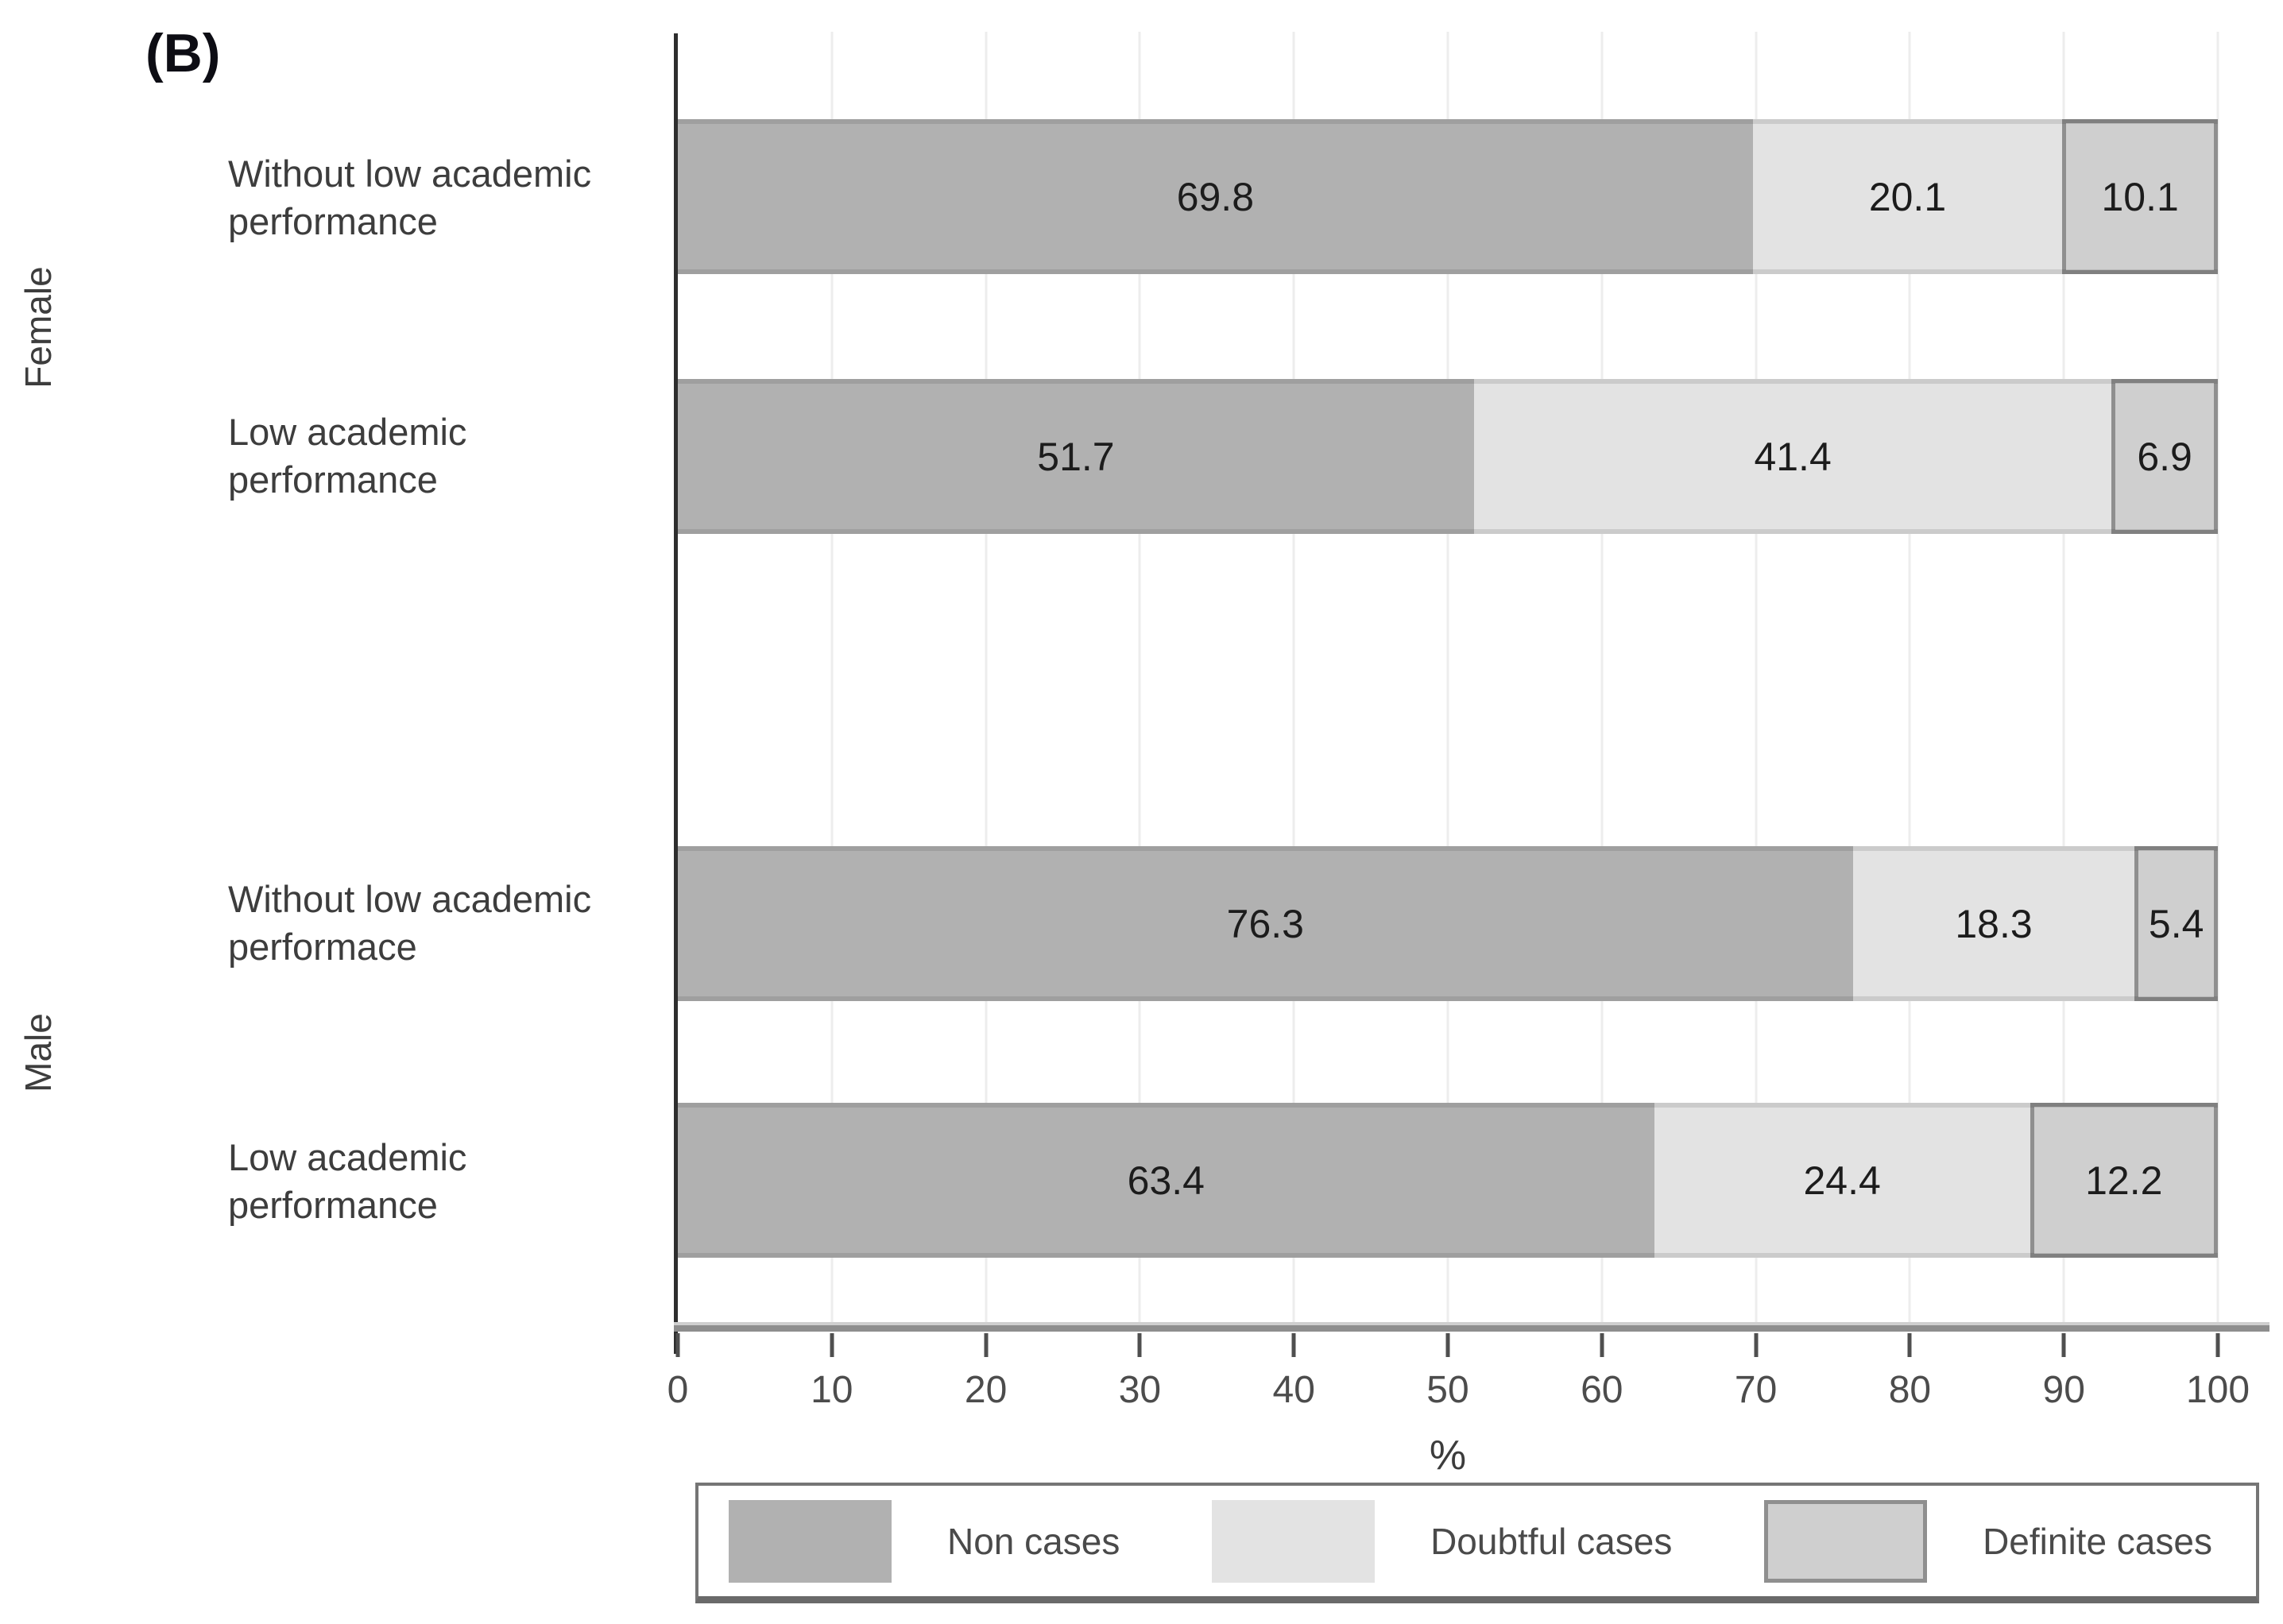 This screenshot has height=1624, width=2283. What do you see at coordinates (832, 1390) in the screenshot?
I see `x-axis-tick-label: 10` at bounding box center [832, 1390].